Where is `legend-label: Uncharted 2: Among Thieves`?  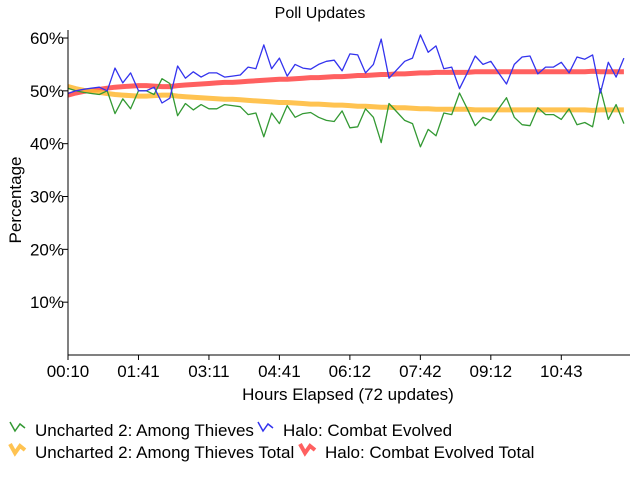 legend-label: Uncharted 2: Among Thieves is located at coordinates (144, 430).